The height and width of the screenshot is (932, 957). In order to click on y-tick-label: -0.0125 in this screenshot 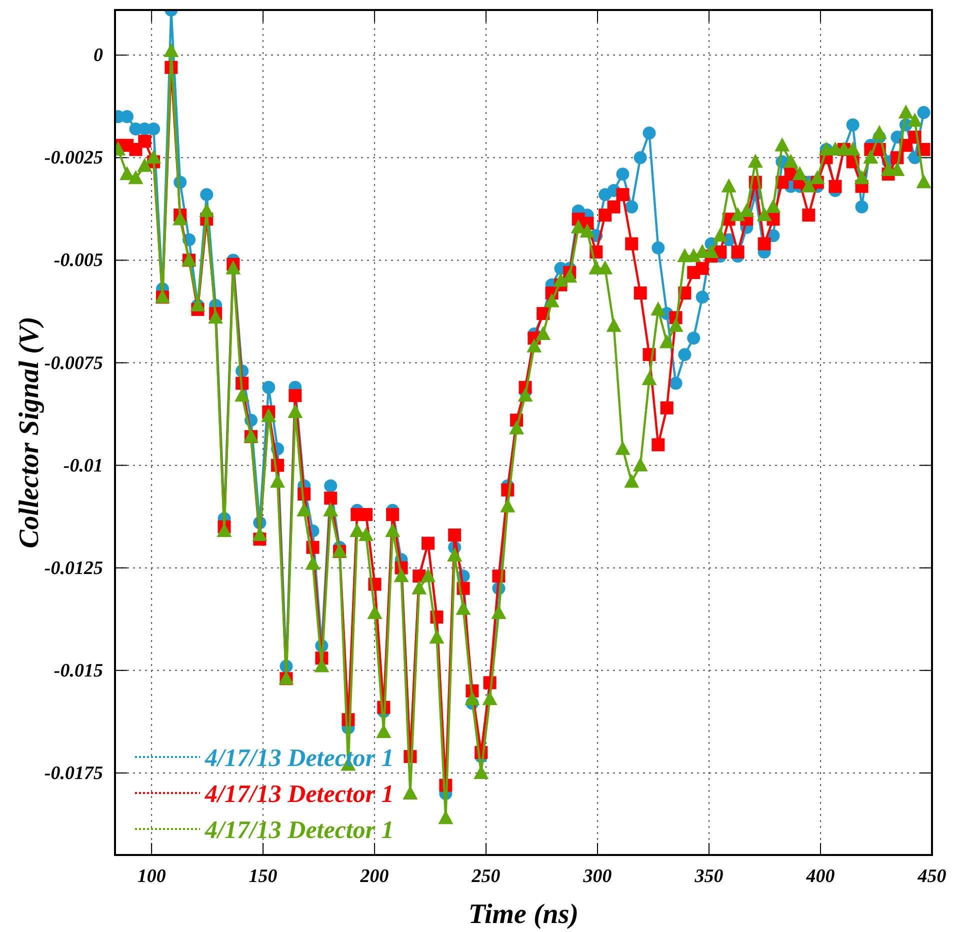, I will do `click(74, 568)`.